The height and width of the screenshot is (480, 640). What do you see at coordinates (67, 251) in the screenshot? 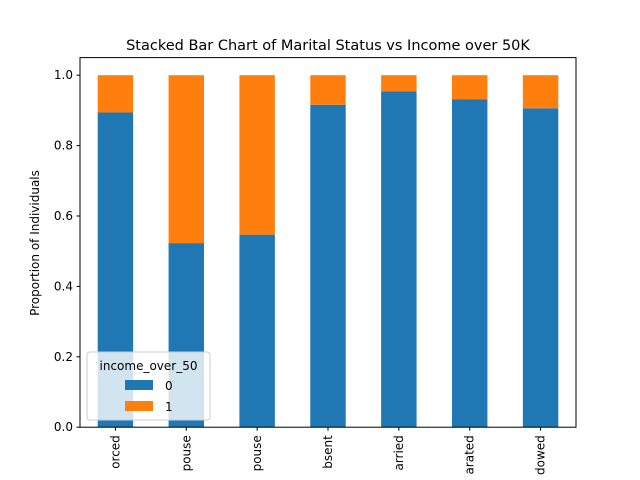
I see `y-axis: 0.0 0.2 0.4 0.6 0.8 1.0` at bounding box center [67, 251].